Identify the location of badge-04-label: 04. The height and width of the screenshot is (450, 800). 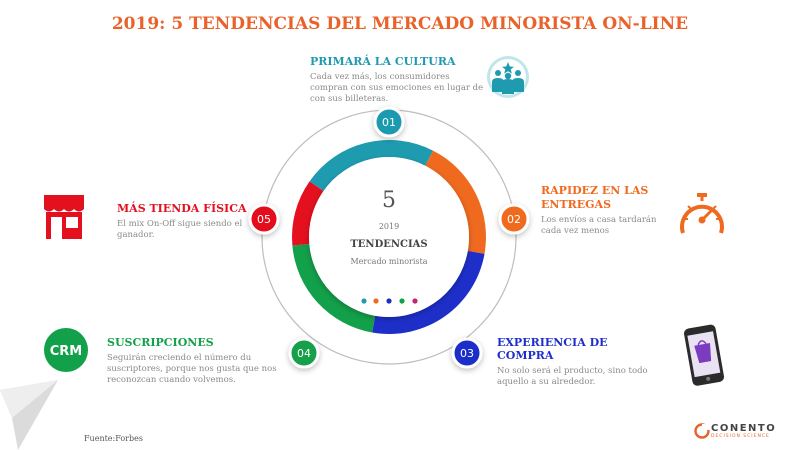
(304, 353).